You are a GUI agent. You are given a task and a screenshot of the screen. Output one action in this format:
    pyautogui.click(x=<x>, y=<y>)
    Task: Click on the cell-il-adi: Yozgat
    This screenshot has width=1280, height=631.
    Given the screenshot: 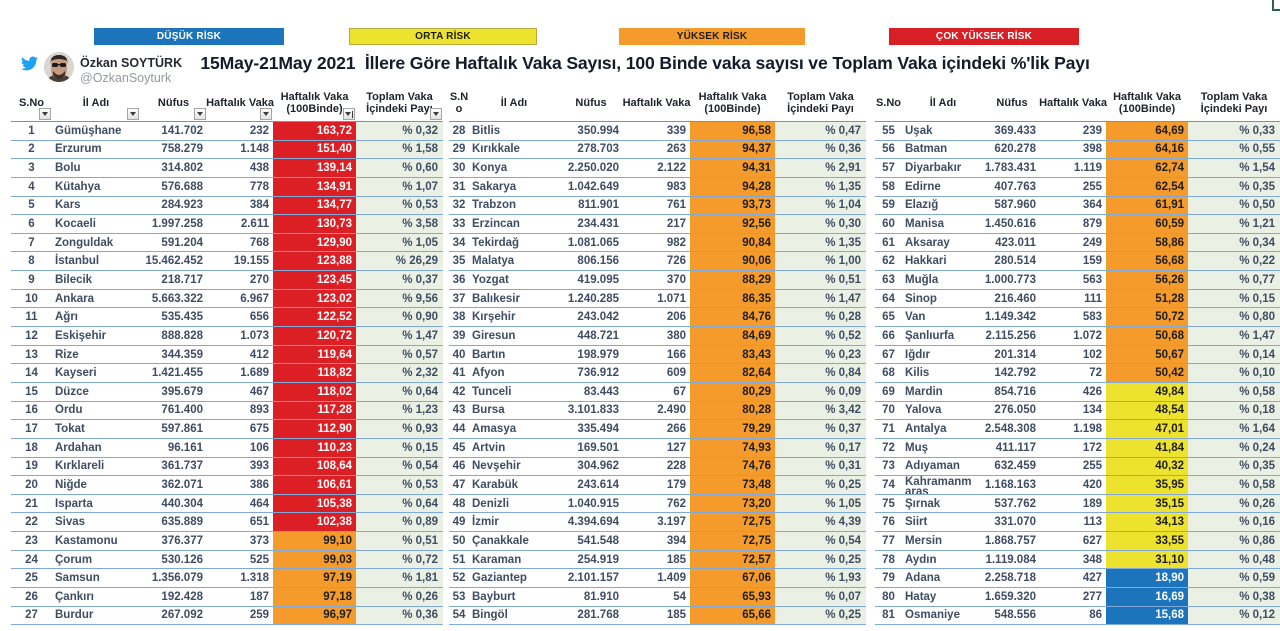 What is the action you would take?
    pyautogui.click(x=514, y=280)
    